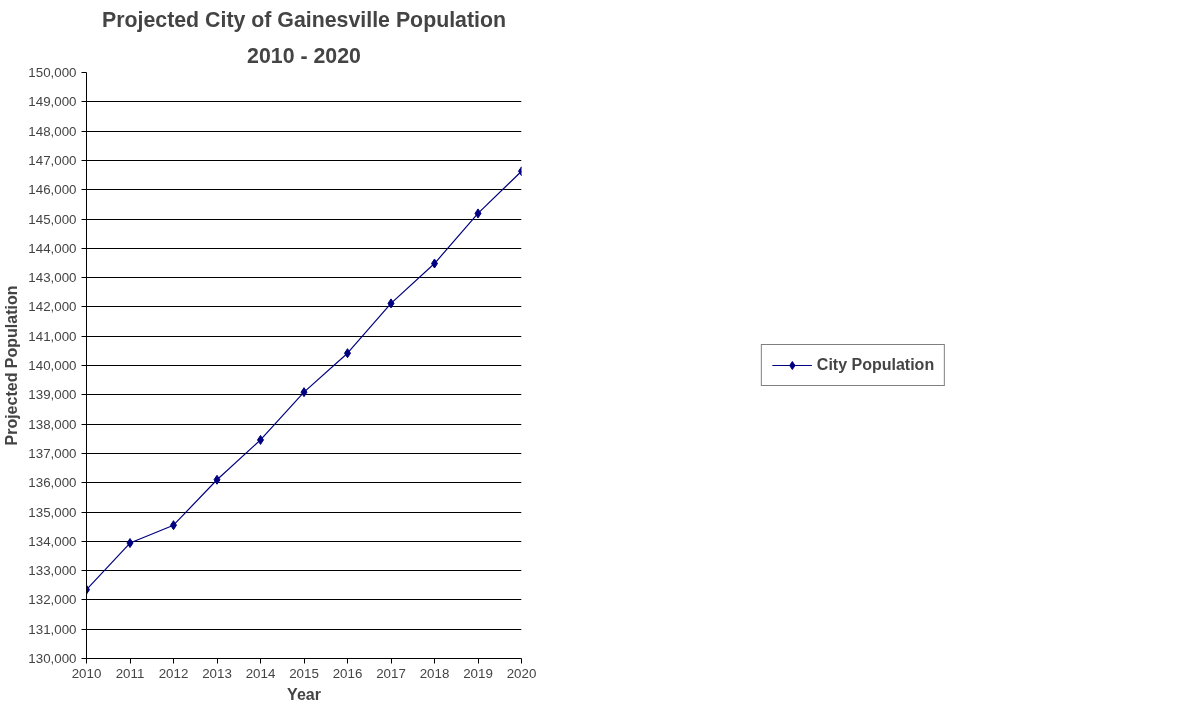  I want to click on y-tick-label: 142,000, so click(52, 307).